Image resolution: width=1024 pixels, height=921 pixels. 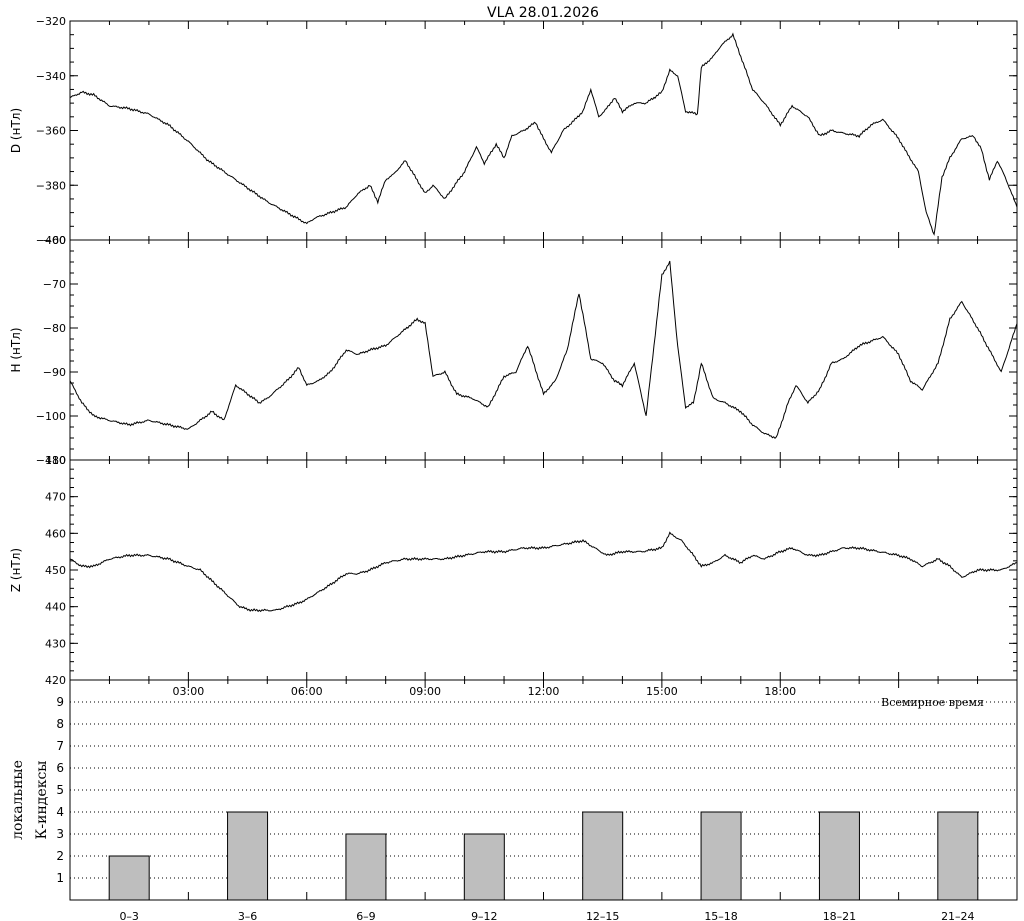 What do you see at coordinates (54, 284) in the screenshot?
I see `y-tick-label: −70` at bounding box center [54, 284].